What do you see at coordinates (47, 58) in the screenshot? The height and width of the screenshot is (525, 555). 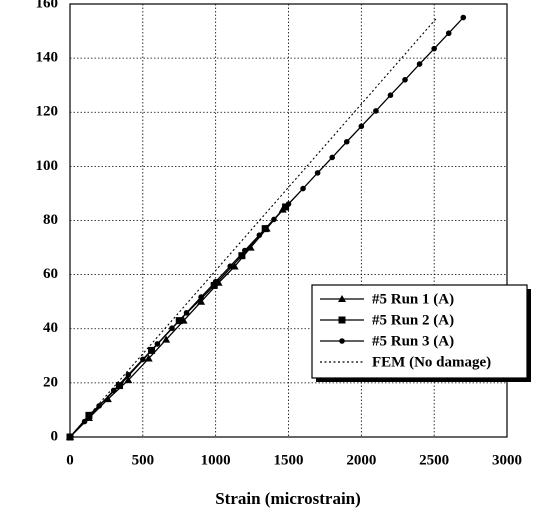 I see `y-tick-label: 140` at bounding box center [47, 58].